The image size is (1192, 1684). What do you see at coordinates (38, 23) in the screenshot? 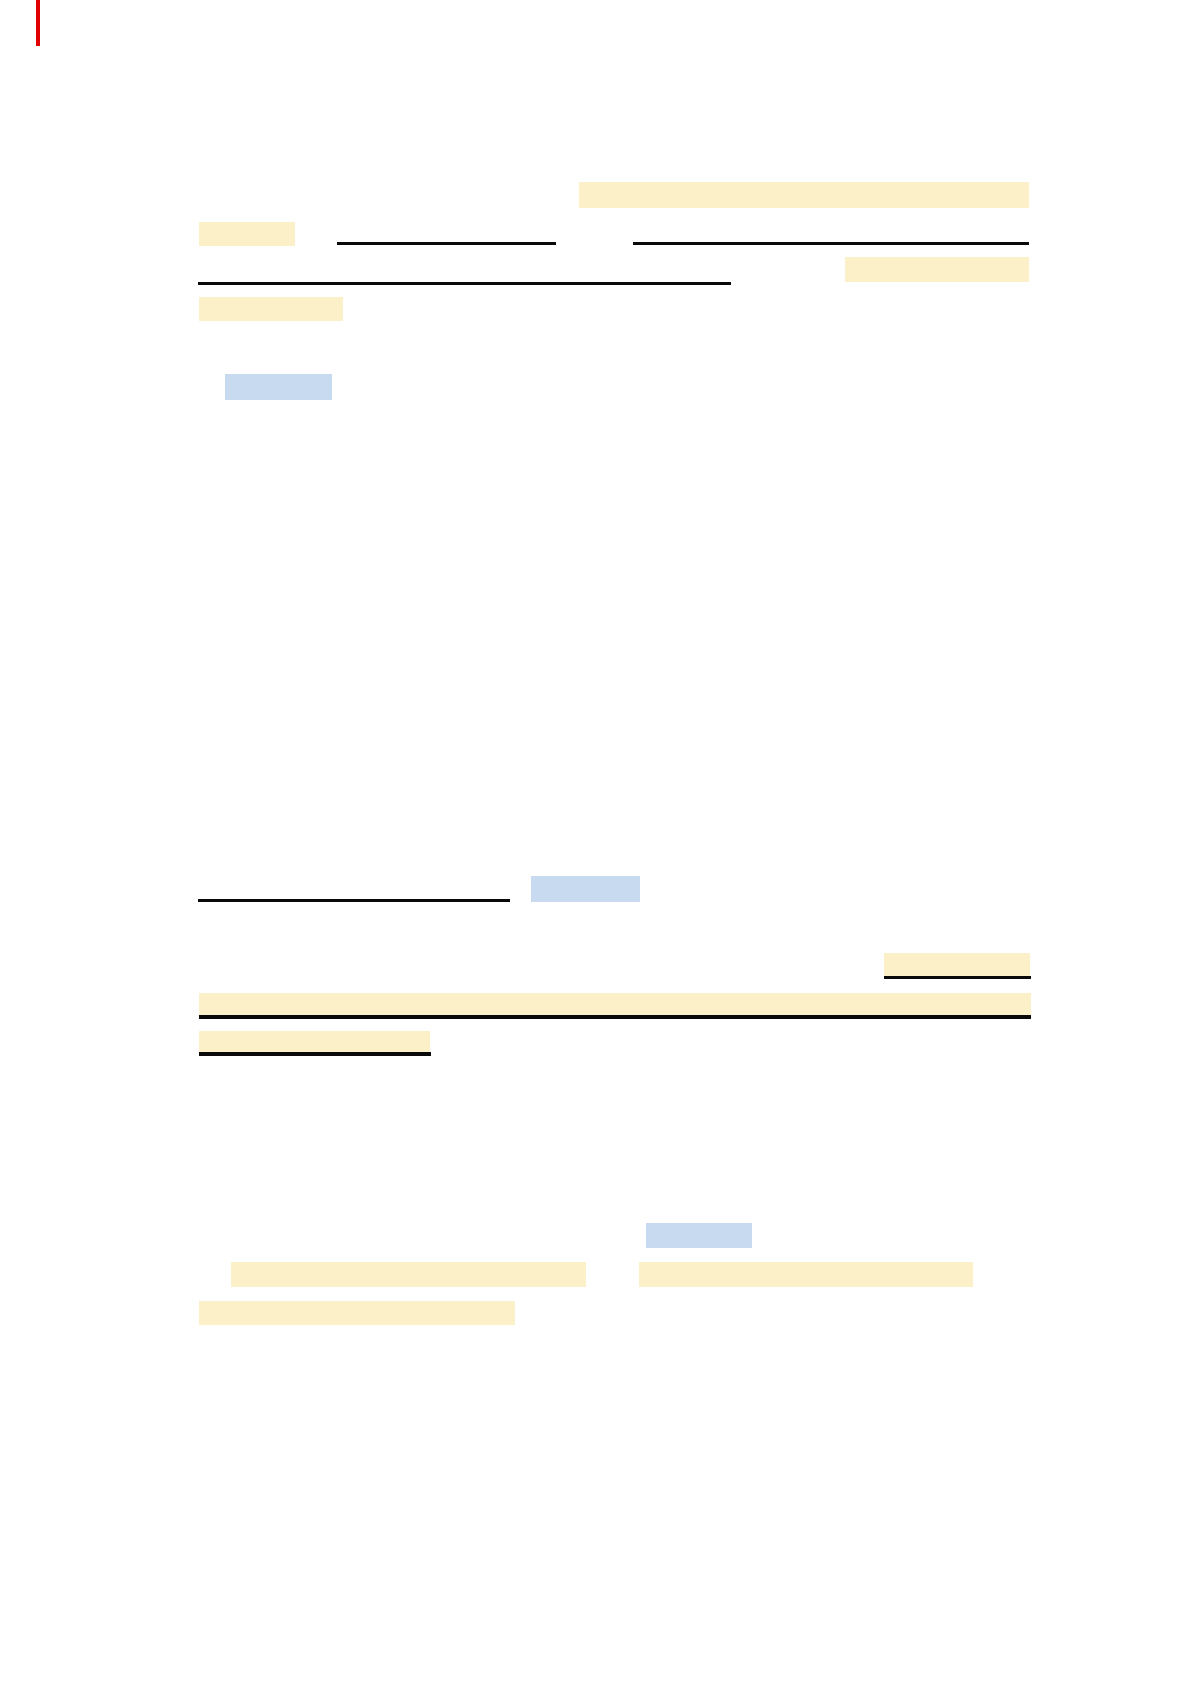
I see `revision-bar` at bounding box center [38, 23].